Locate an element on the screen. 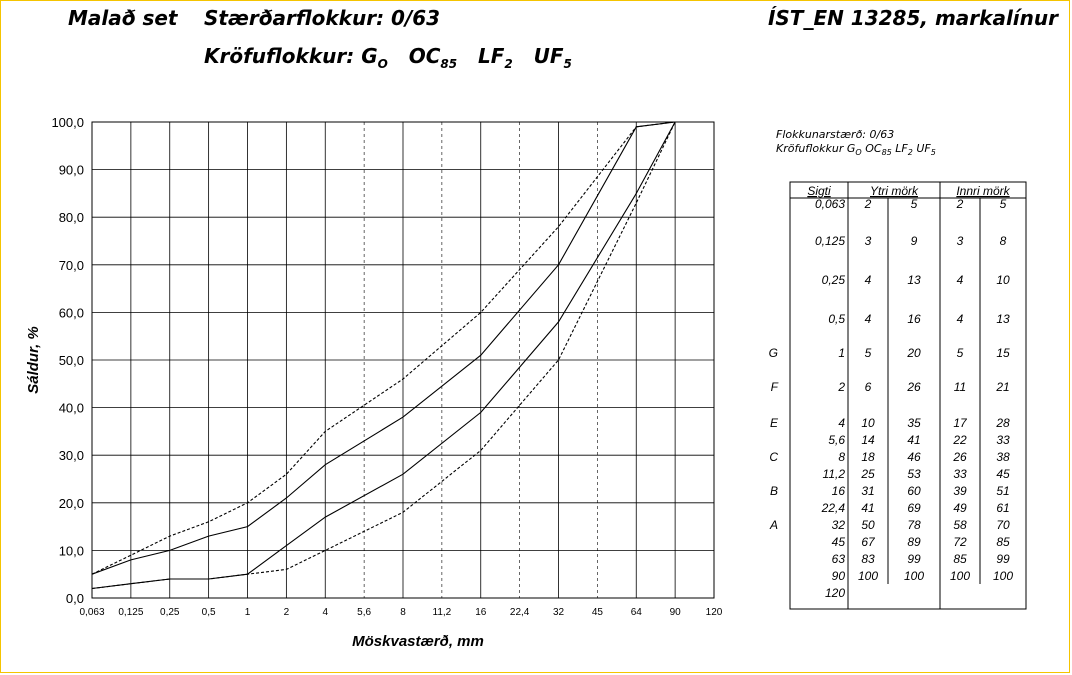 The height and width of the screenshot is (675, 1072). x-tick-label: 0,5 is located at coordinates (209, 612).